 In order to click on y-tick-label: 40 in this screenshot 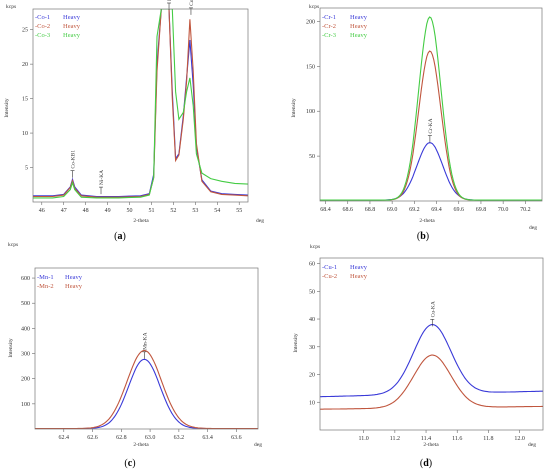, I will do `click(312, 320)`.